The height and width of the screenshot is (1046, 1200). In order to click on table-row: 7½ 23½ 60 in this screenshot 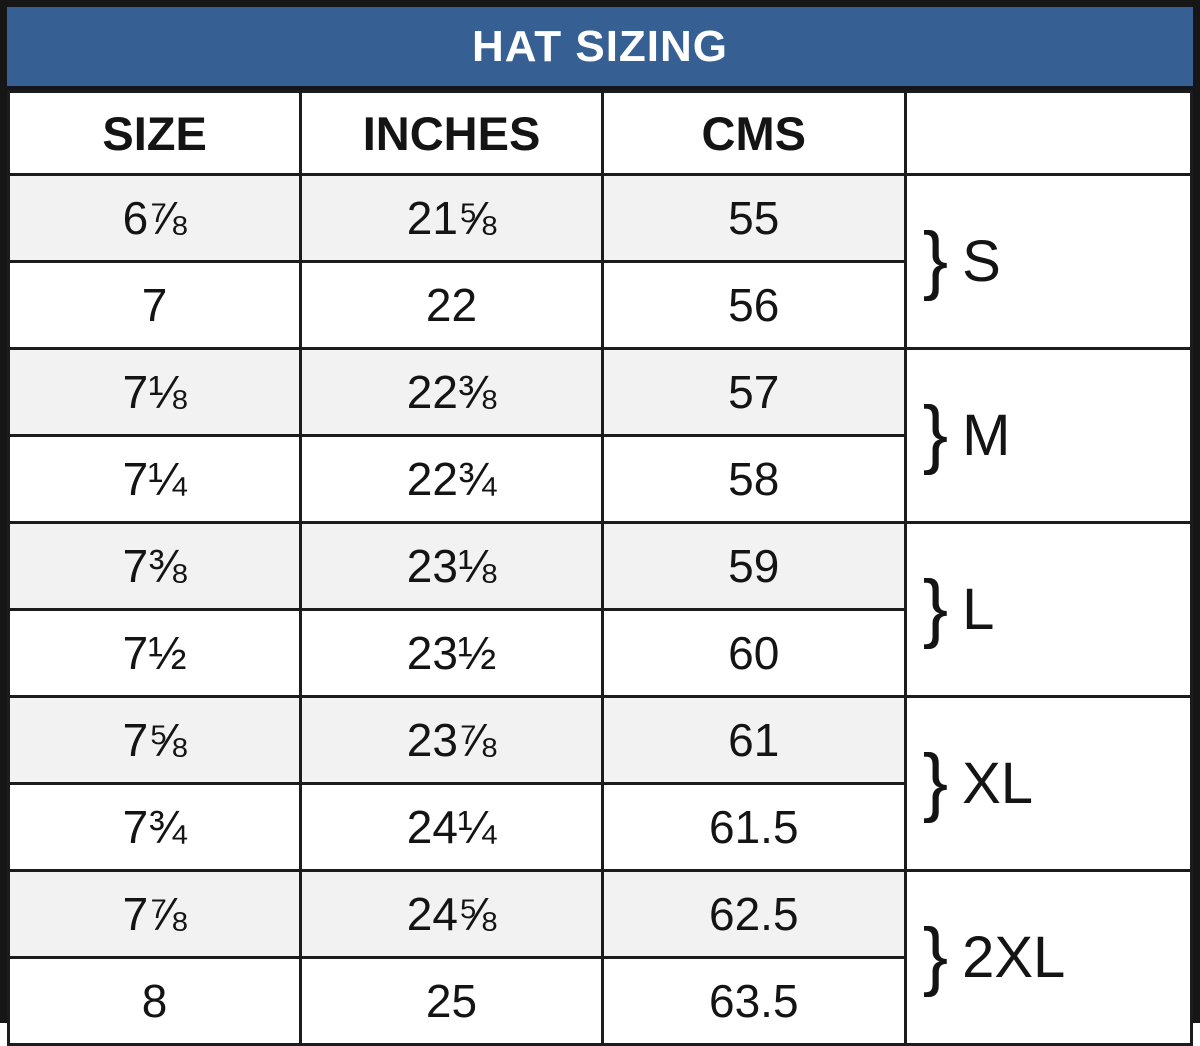, I will do `click(599, 653)`.